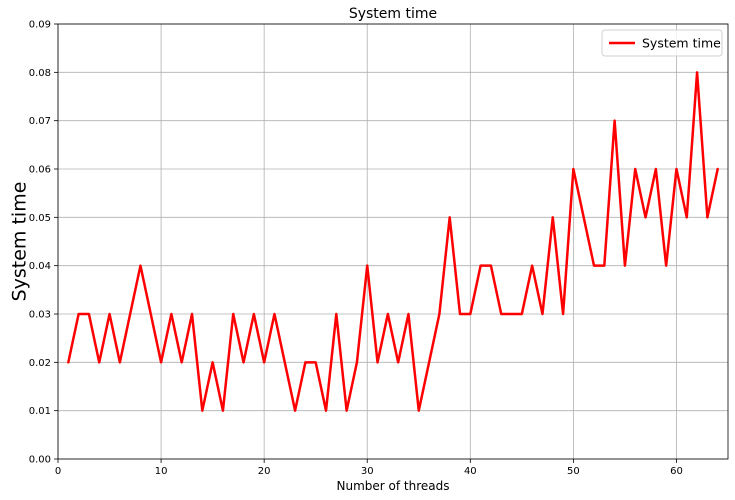 This screenshot has width=735, height=500. What do you see at coordinates (40, 411) in the screenshot?
I see `y-tick-label: 0.01` at bounding box center [40, 411].